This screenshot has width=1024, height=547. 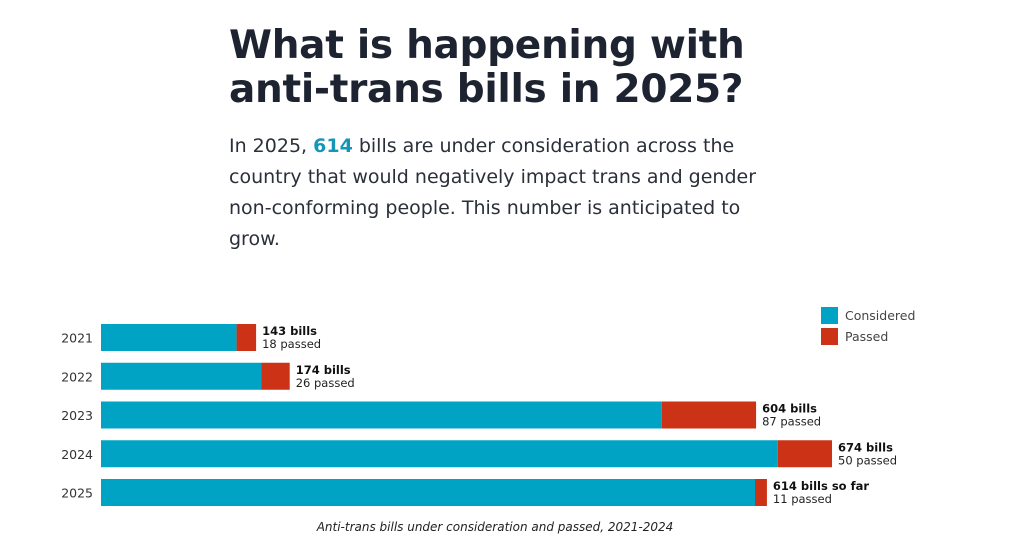 I want to click on y-tick-label: 2022, so click(x=77, y=376).